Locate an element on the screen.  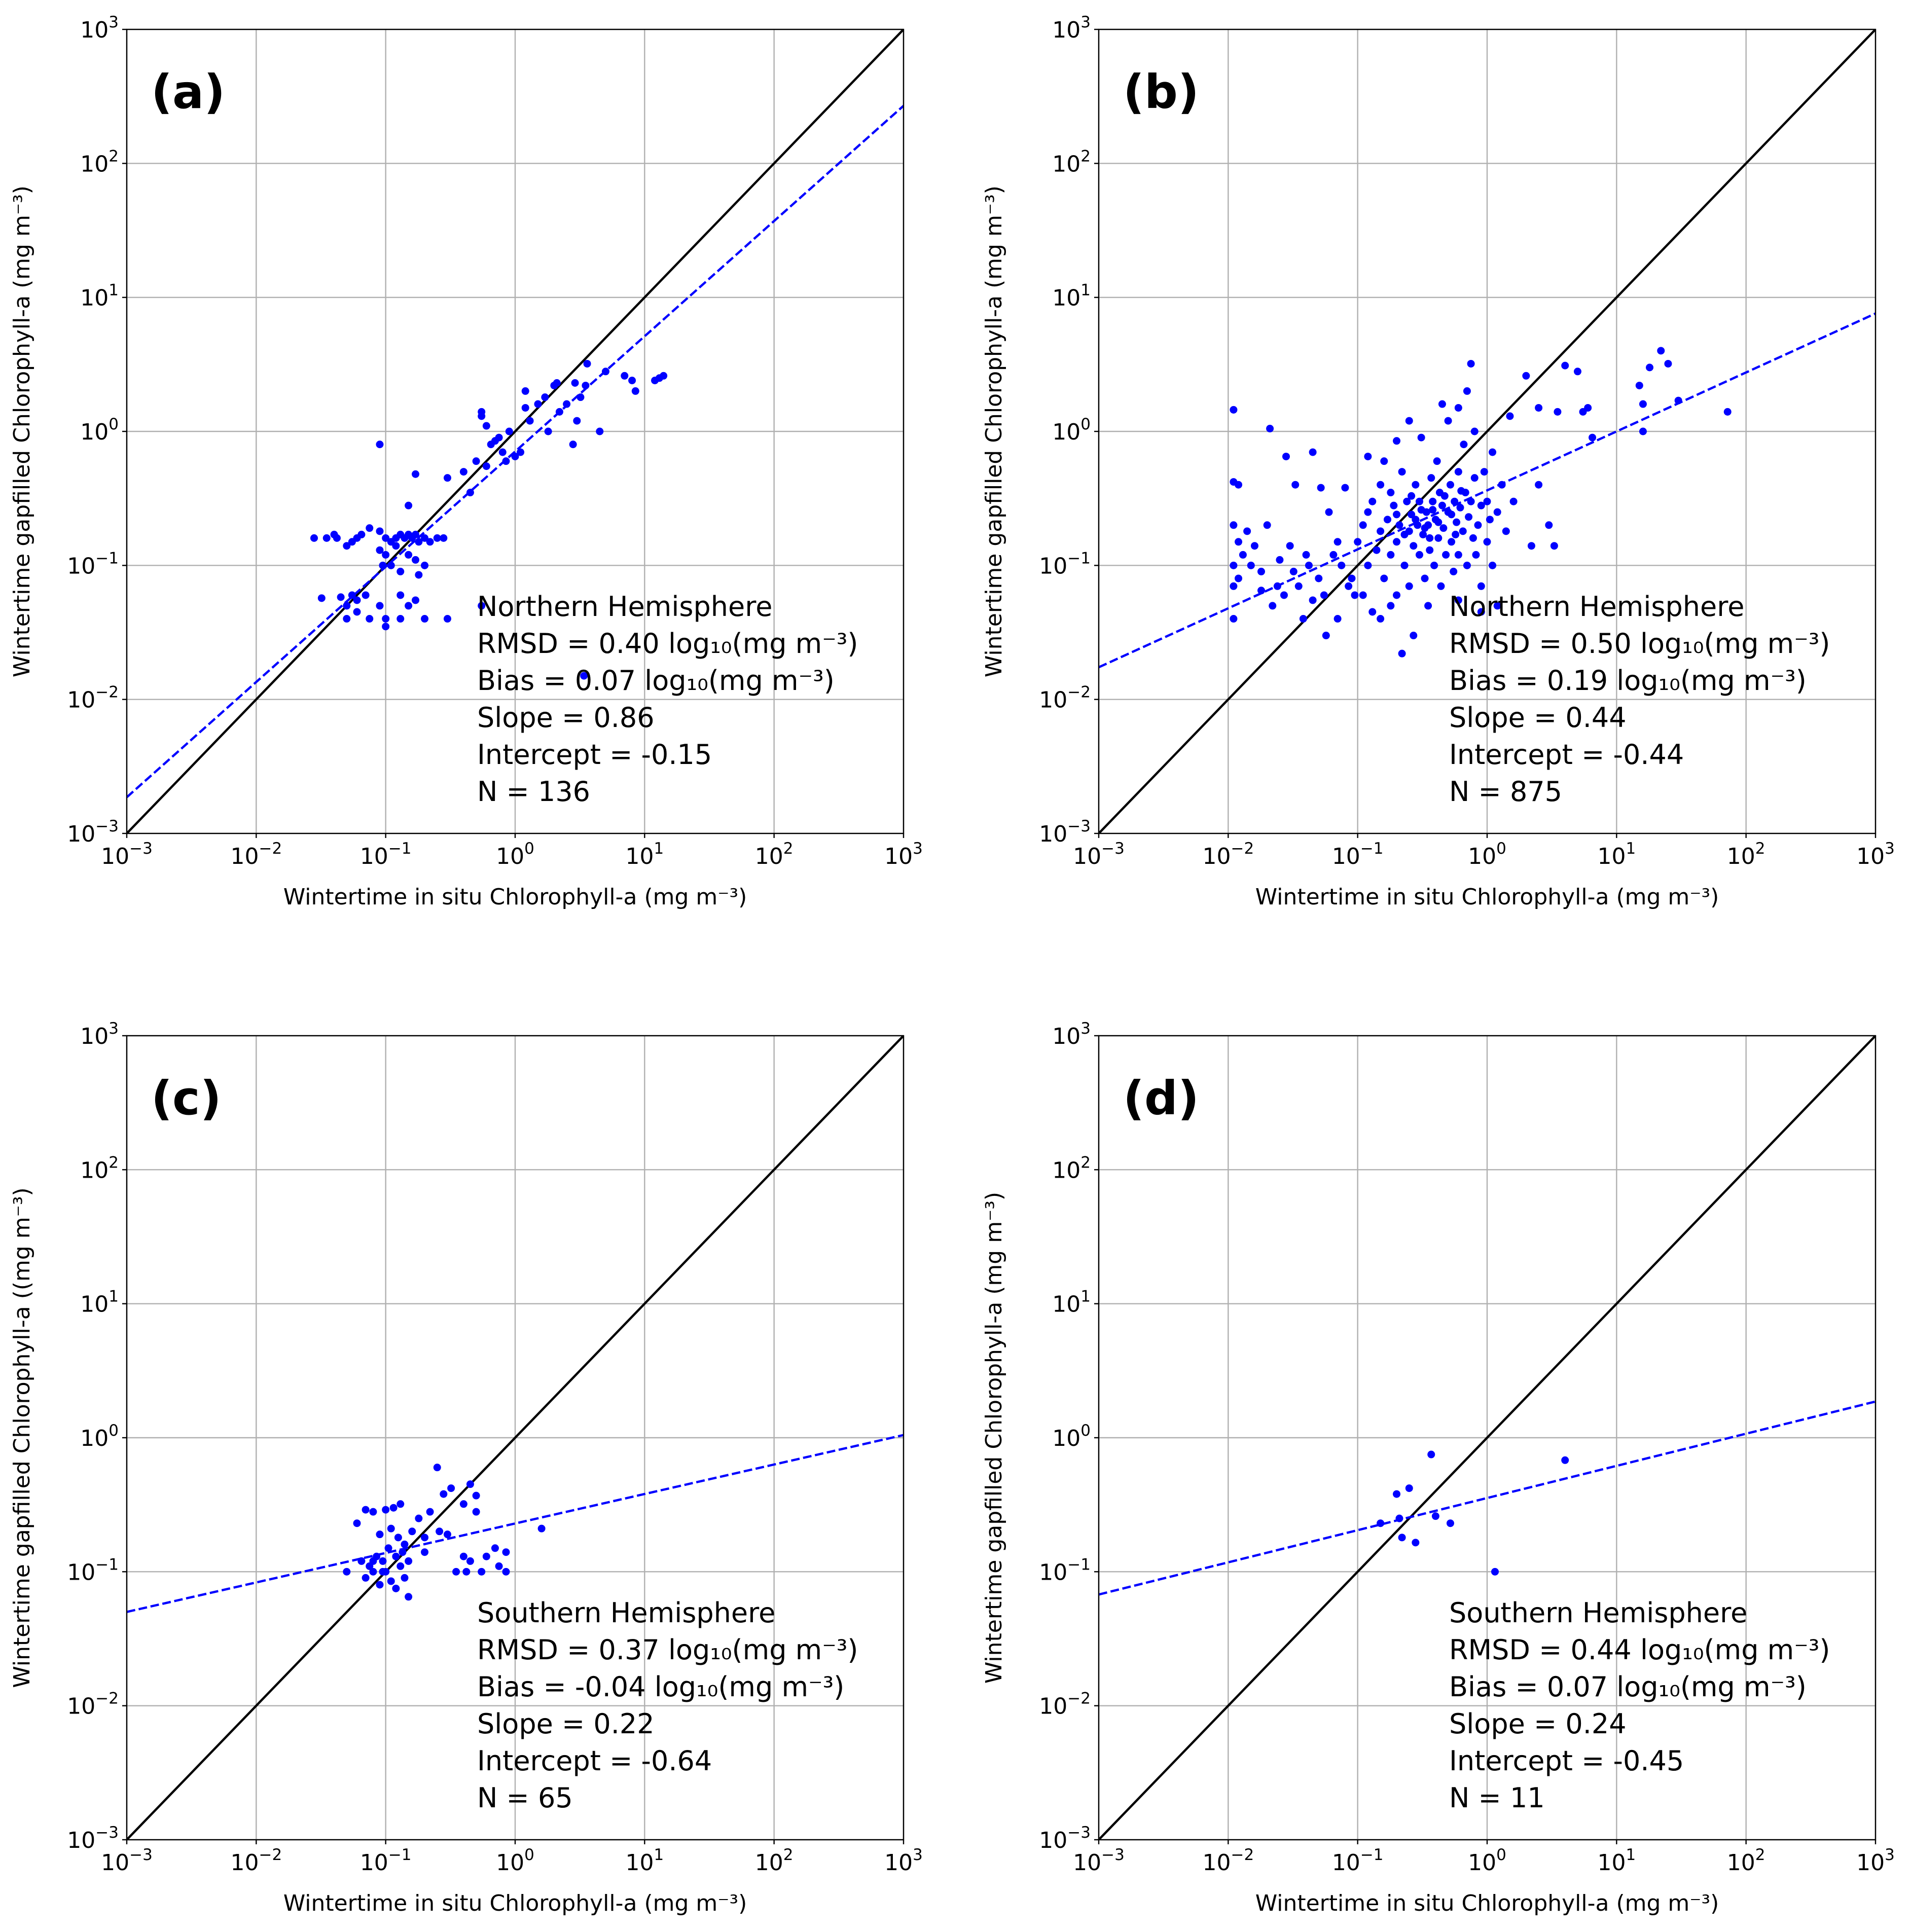
stats-line: Intercept = -0.15 is located at coordinates (594, 755).